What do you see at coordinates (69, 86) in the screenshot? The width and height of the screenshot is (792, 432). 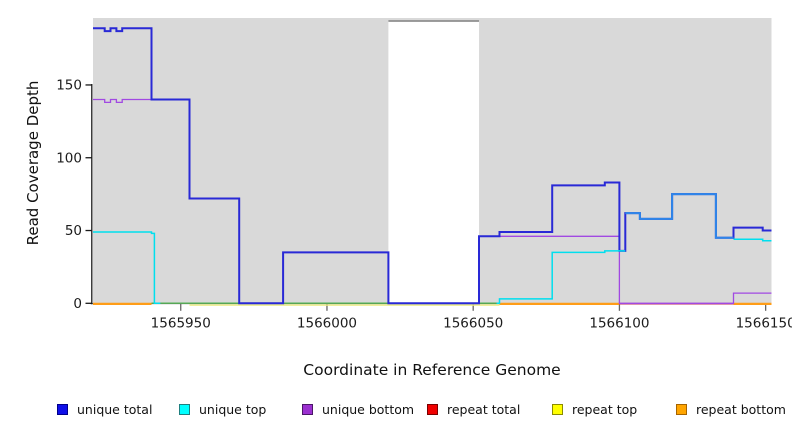 I see `y-tick-label: 150` at bounding box center [69, 86].